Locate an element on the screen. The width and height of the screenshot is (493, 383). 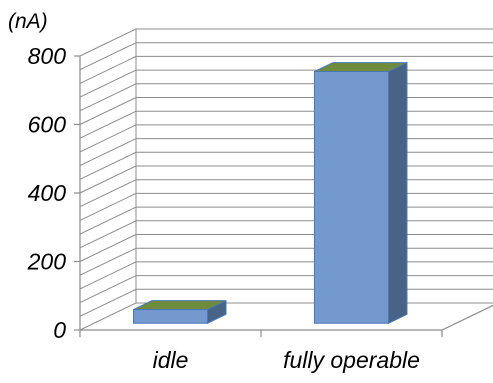
y-axis-unit-label: (nA) is located at coordinates (28, 21).